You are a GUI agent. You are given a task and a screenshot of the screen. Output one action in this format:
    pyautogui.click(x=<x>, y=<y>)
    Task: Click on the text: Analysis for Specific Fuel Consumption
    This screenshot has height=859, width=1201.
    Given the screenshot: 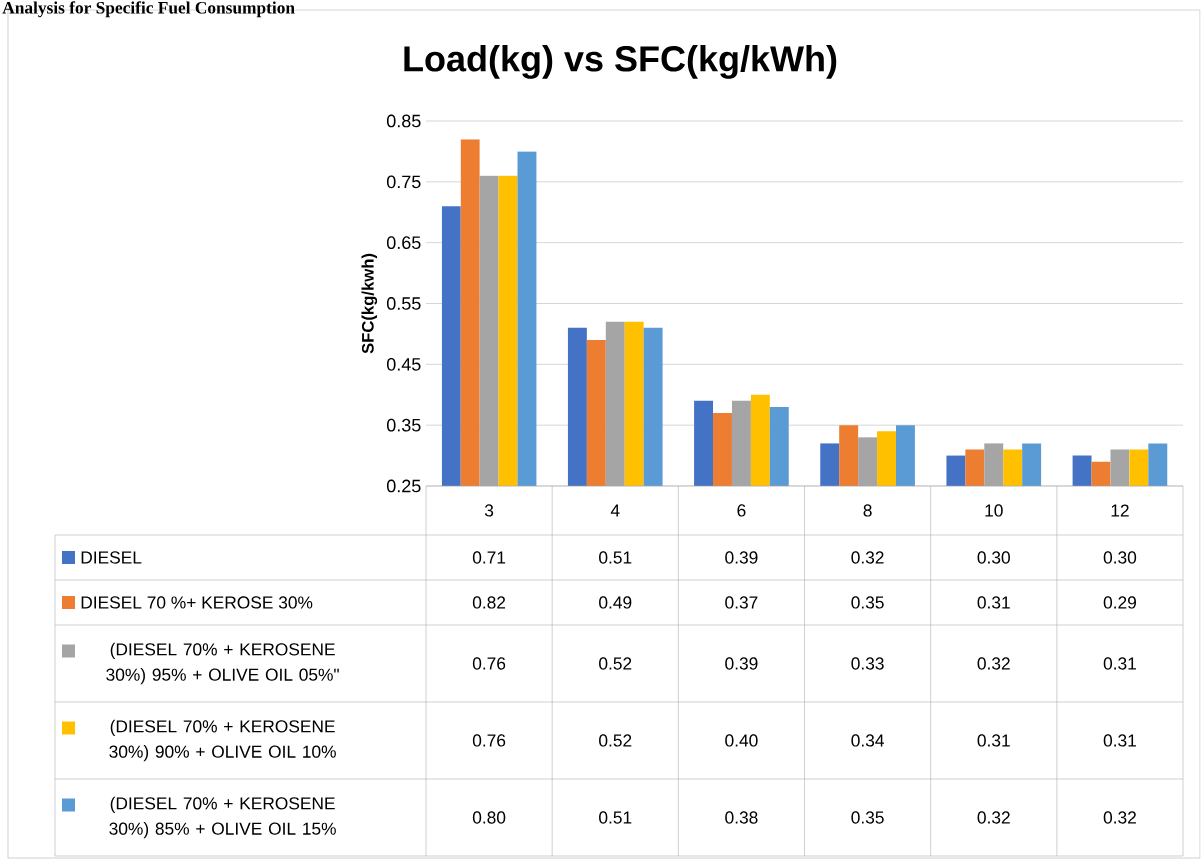 What is the action you would take?
    pyautogui.click(x=148, y=9)
    